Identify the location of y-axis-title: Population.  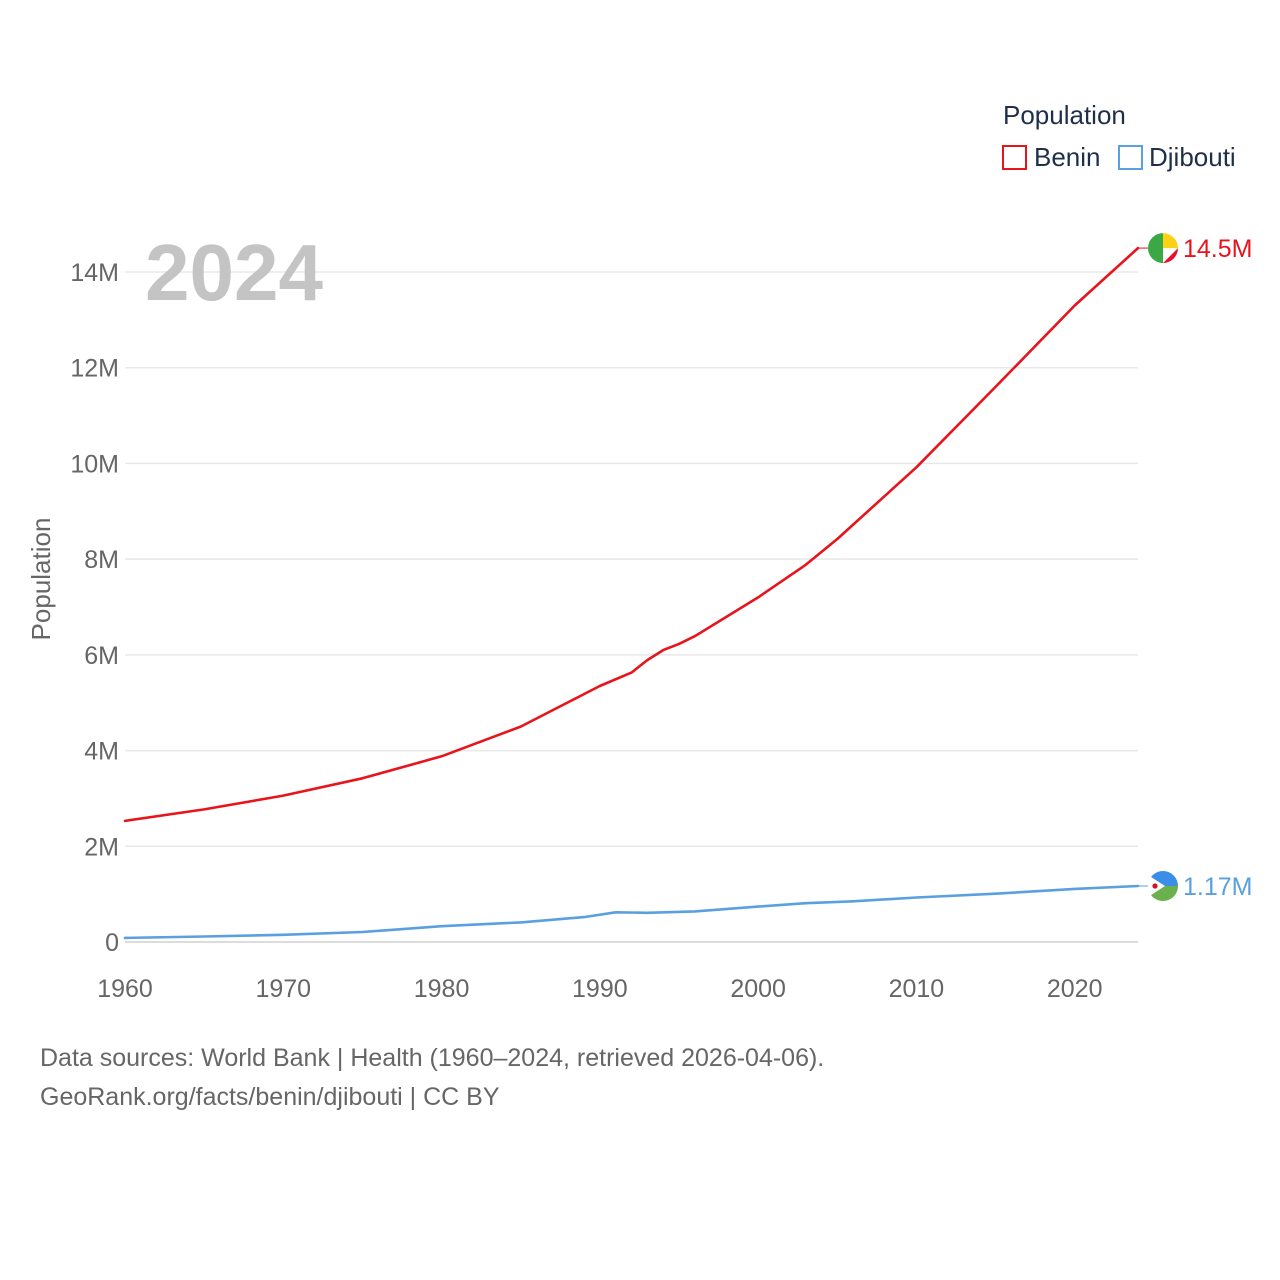
(41, 579).